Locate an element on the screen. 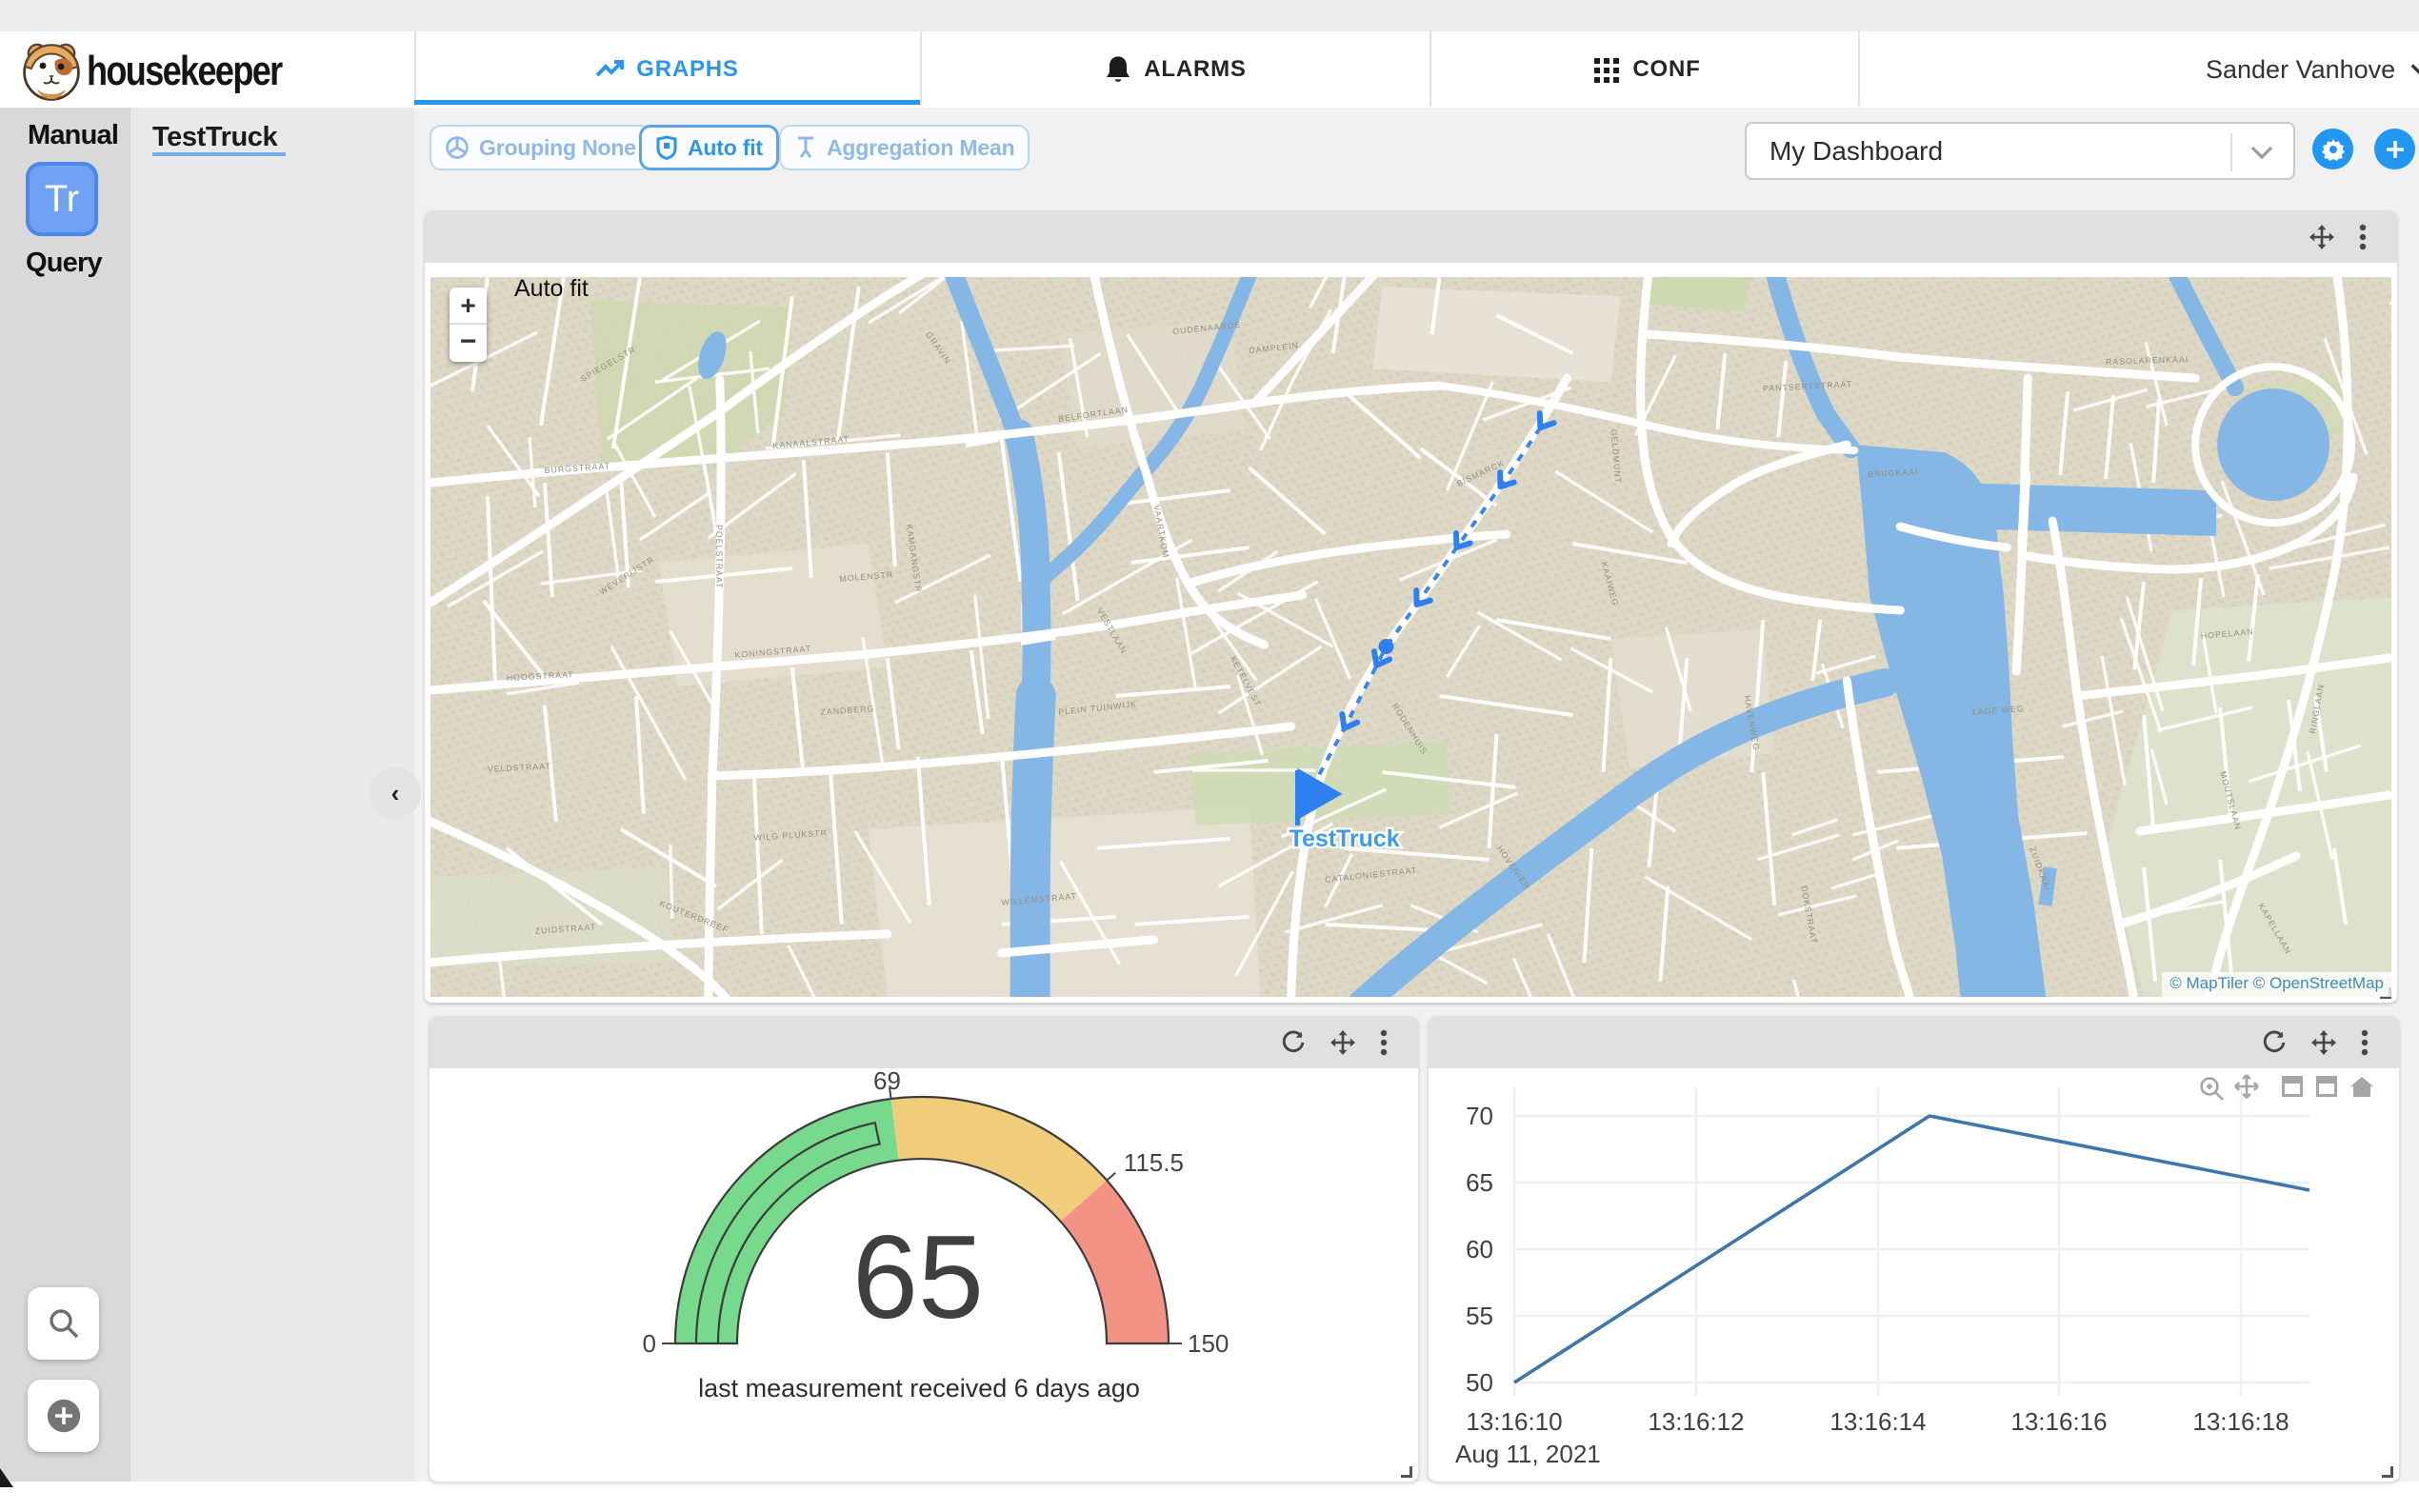 This screenshot has height=1512, width=2419. svg-text: LAGE WEG is located at coordinates (1999, 710).